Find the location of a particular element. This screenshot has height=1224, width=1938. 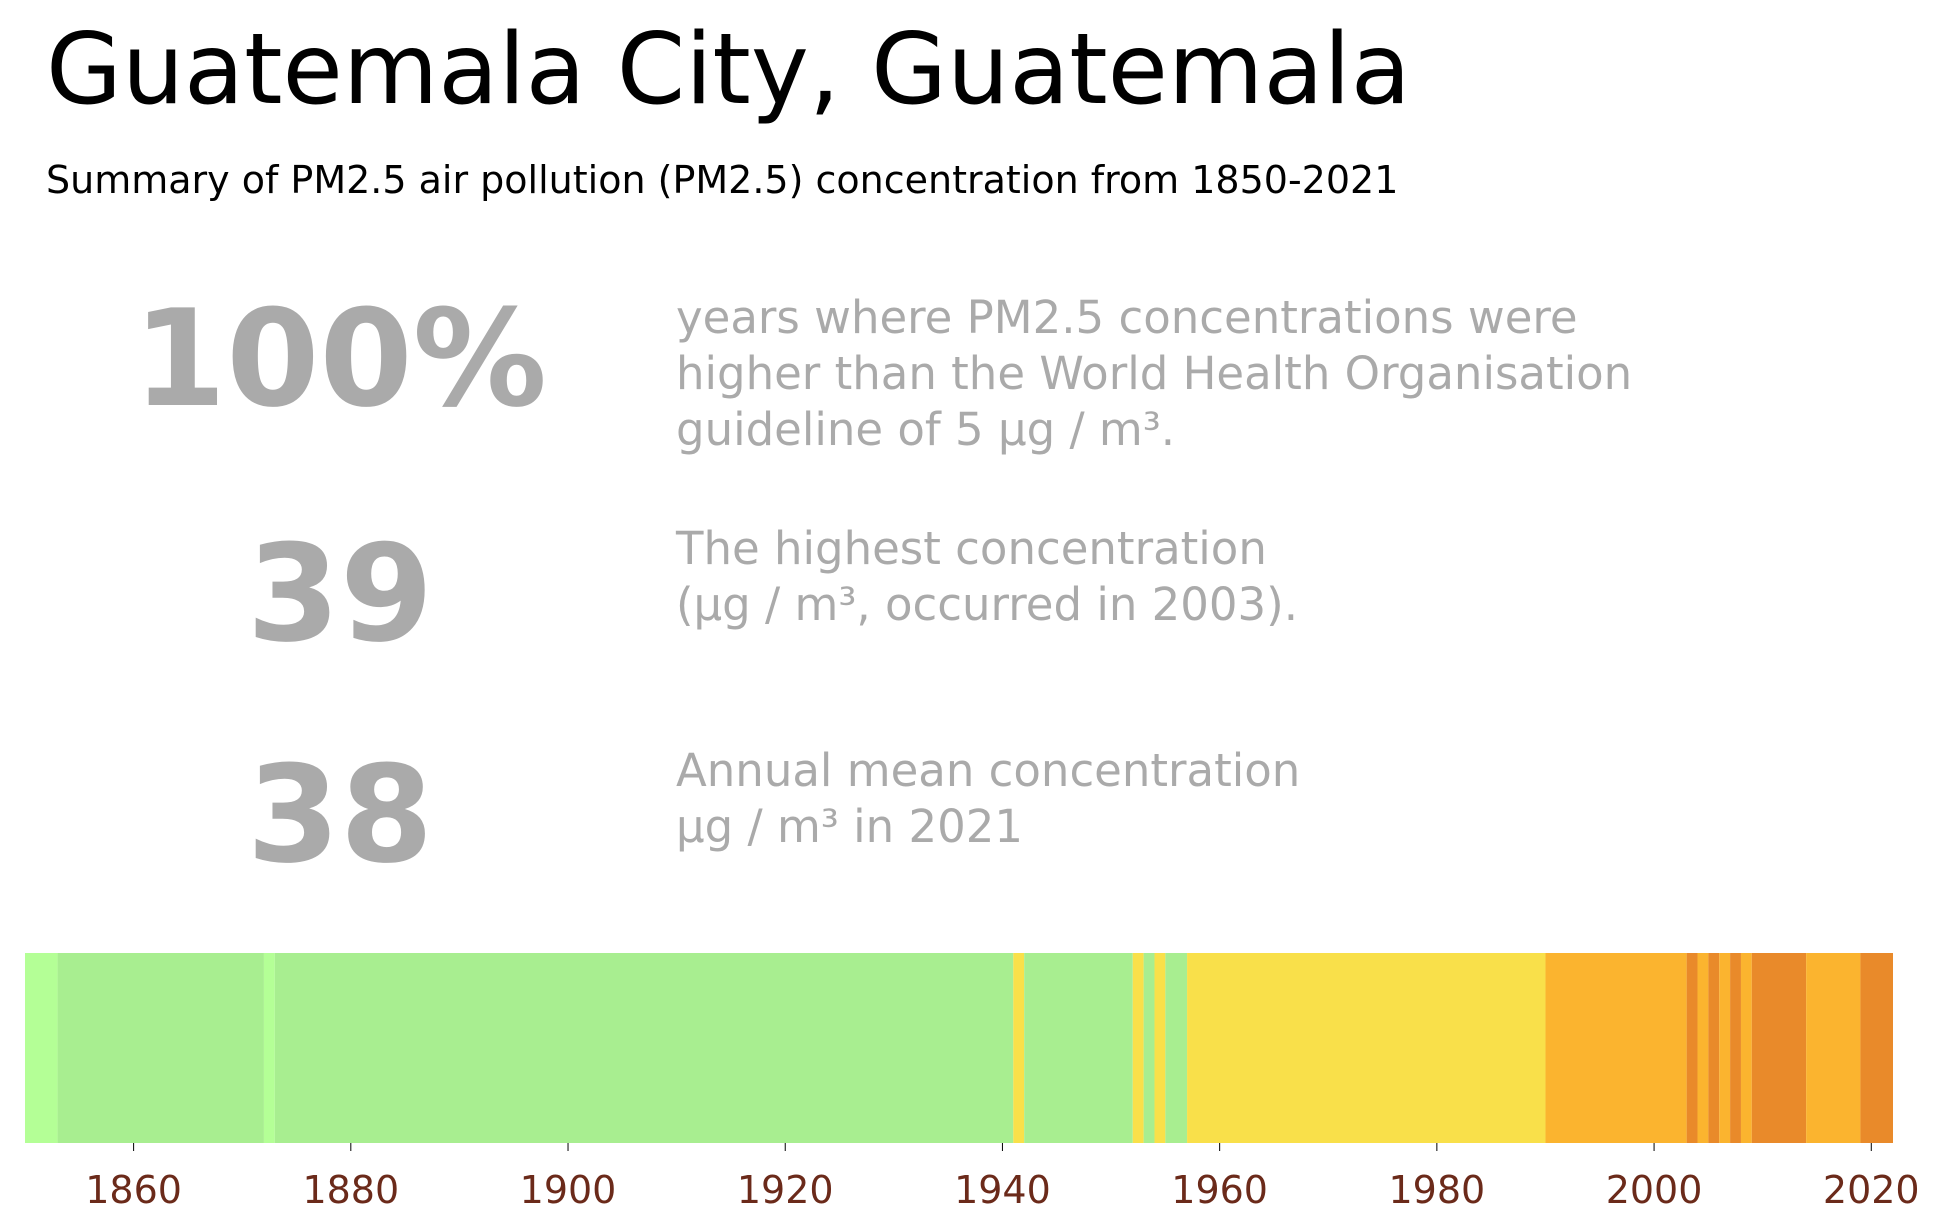

stat-description-line: years where PM2.5 concentrations were is located at coordinates (1127, 317).